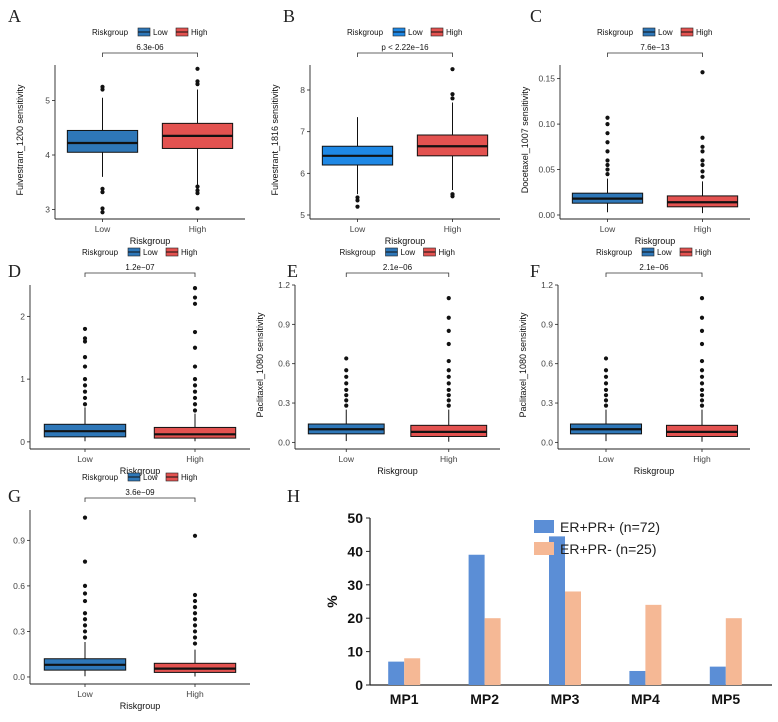 The width and height of the screenshot is (778, 722). Describe the element at coordinates (292, 271) in the screenshot. I see `panel-label: E` at that location.